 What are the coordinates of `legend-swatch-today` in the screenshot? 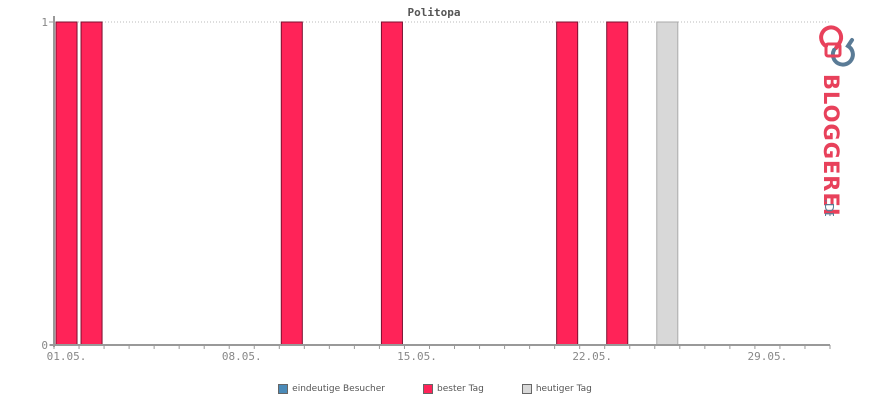 It's located at (526, 389).